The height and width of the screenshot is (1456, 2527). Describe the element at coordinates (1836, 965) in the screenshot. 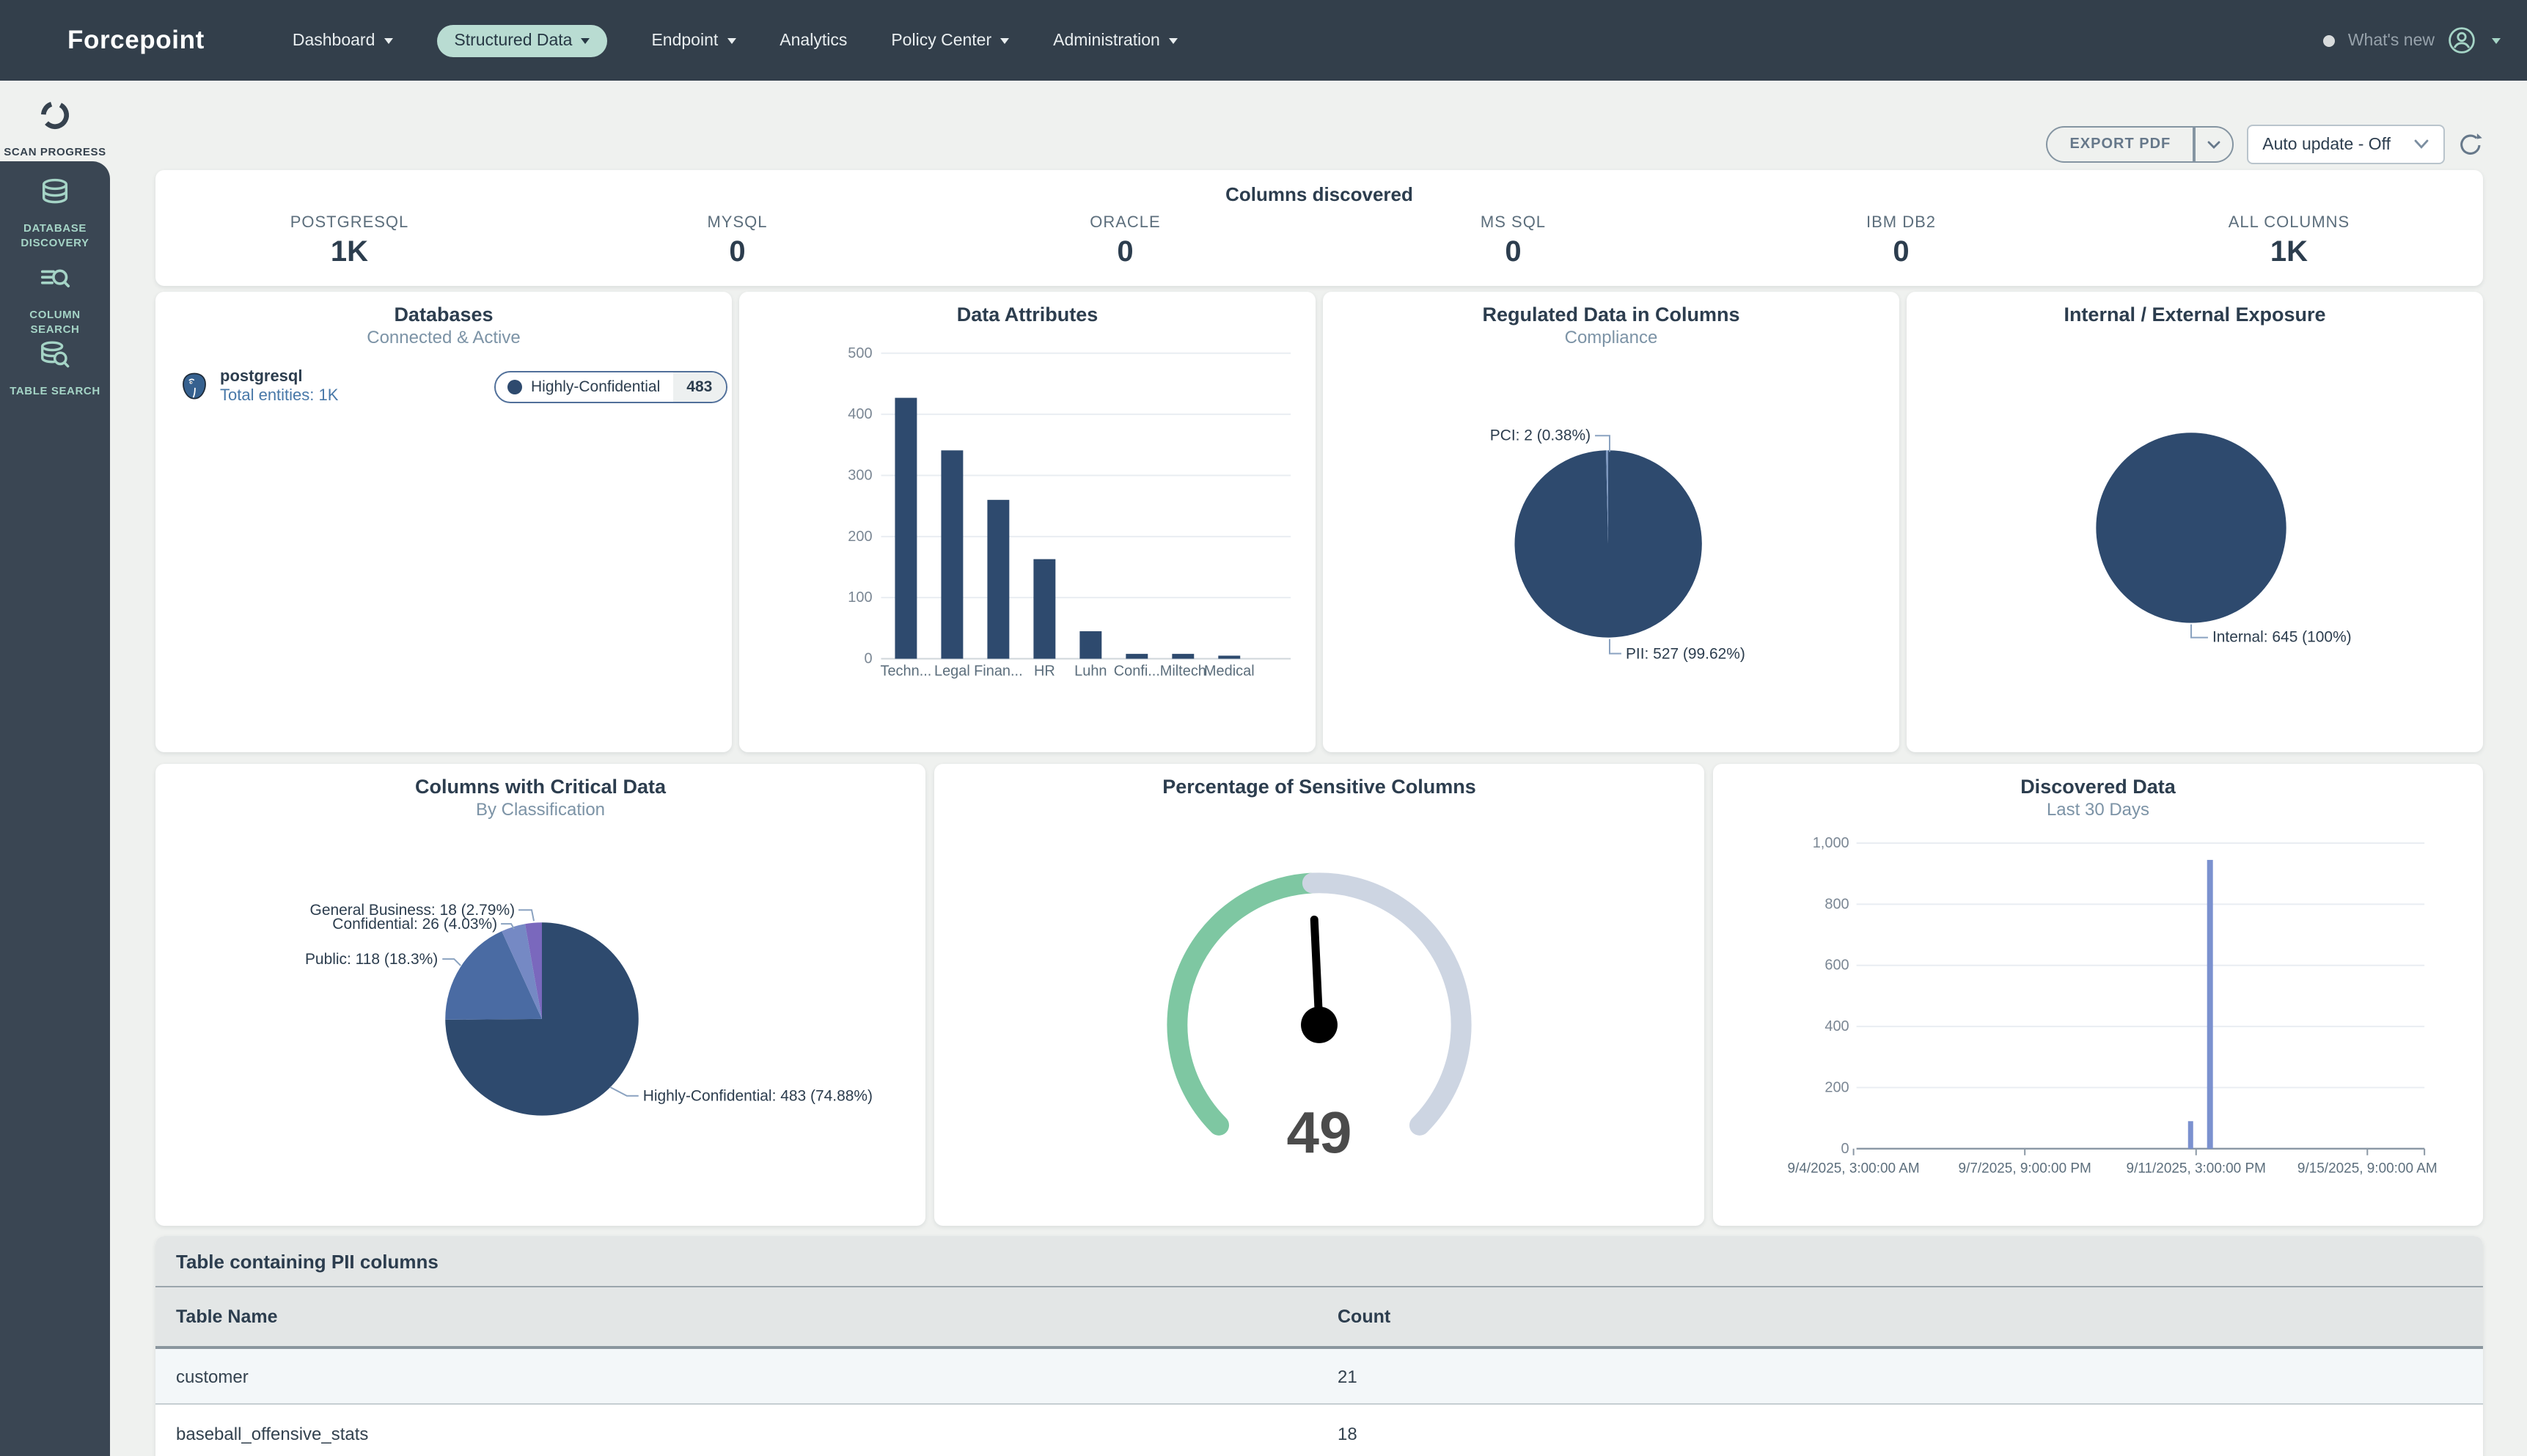

I see `y-axis-label: 600` at that location.